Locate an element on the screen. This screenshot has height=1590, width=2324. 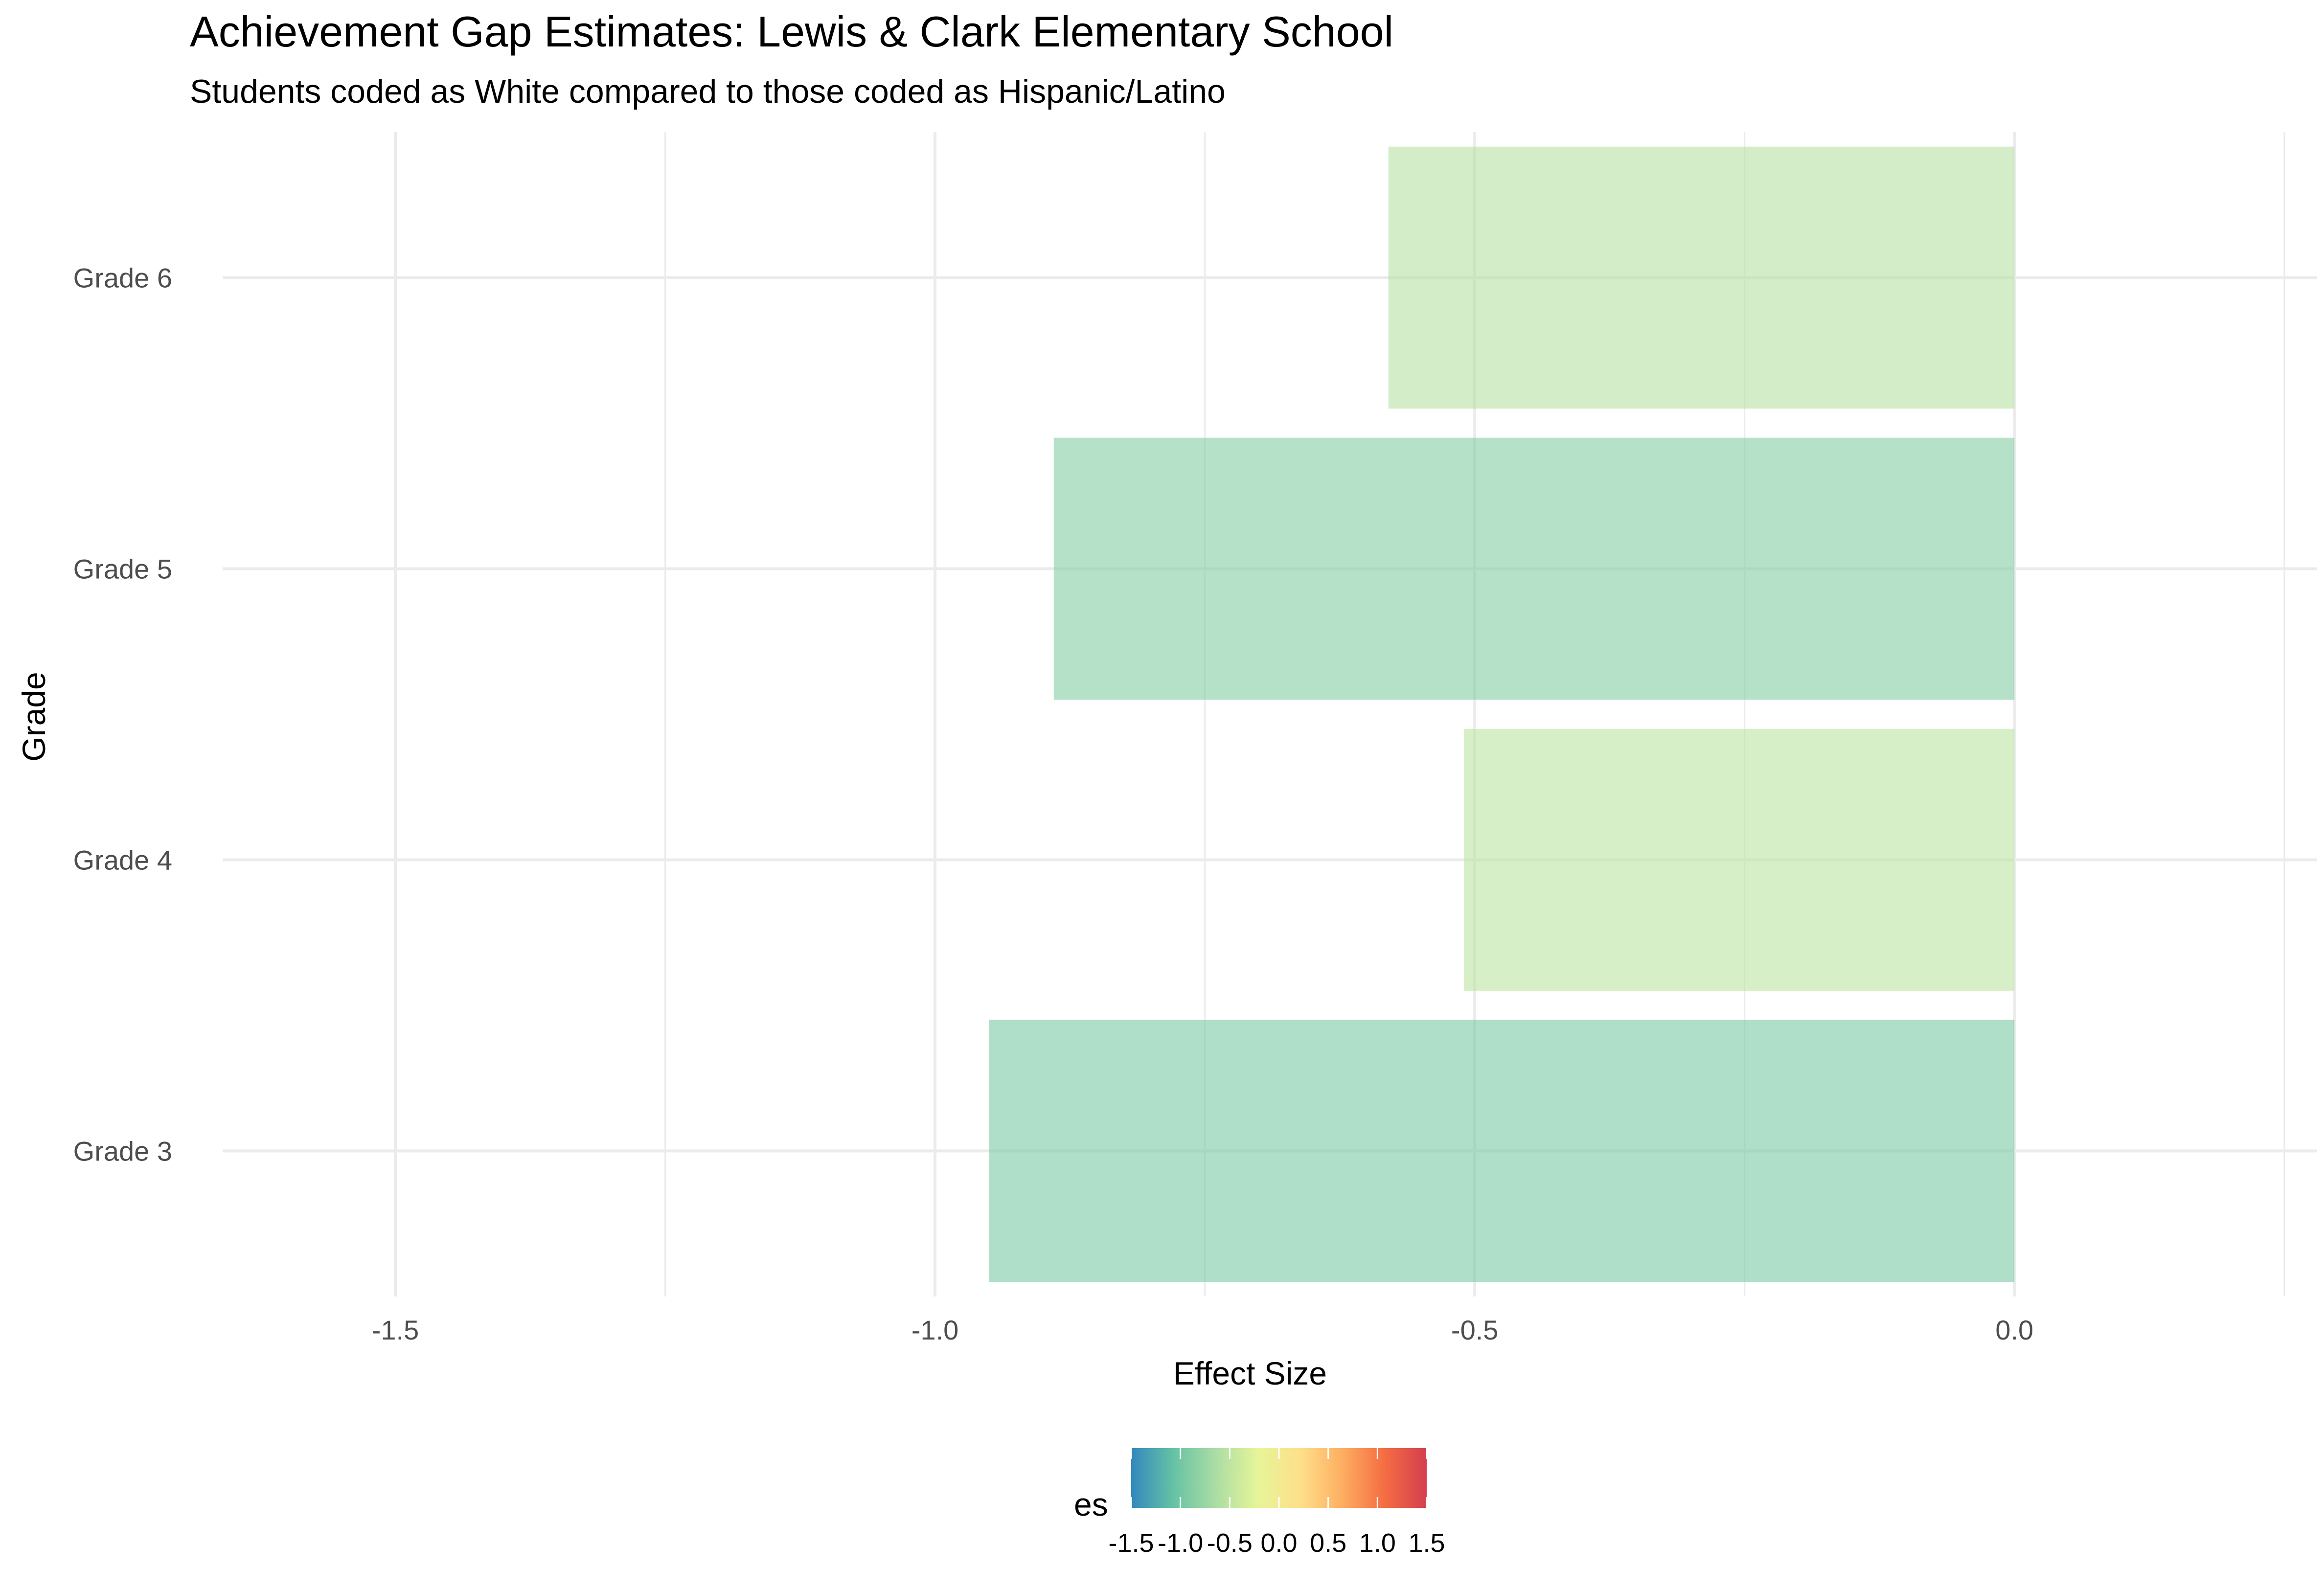
legend-label: -1.0 is located at coordinates (1181, 1543).